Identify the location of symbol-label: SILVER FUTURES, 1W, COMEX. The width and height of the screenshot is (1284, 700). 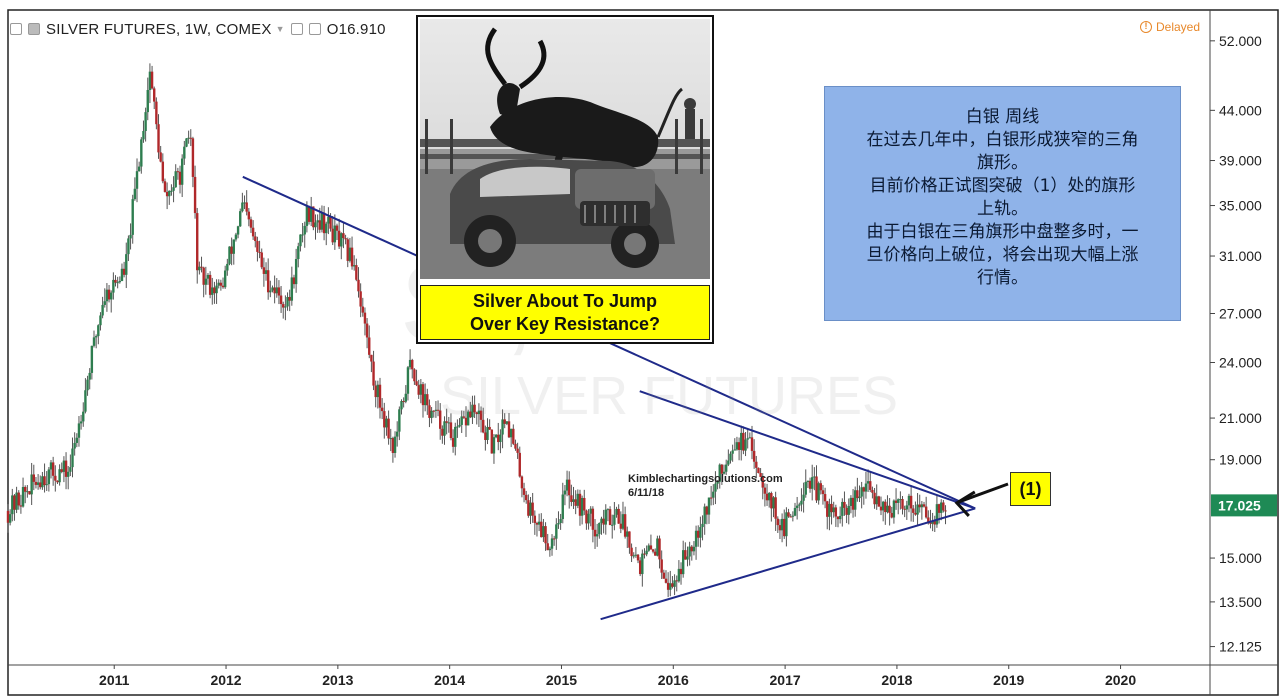
(159, 29).